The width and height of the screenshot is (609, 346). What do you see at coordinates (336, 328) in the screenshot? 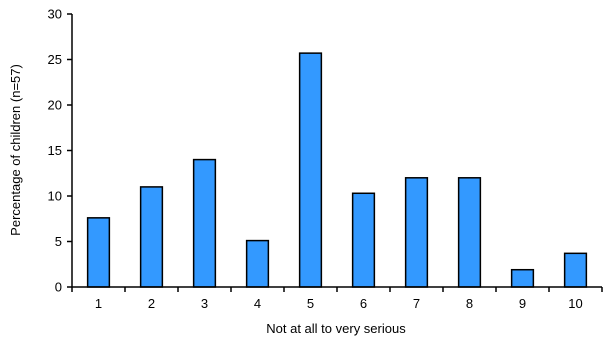
I see `x-axis-label: Not at all to very serious` at bounding box center [336, 328].